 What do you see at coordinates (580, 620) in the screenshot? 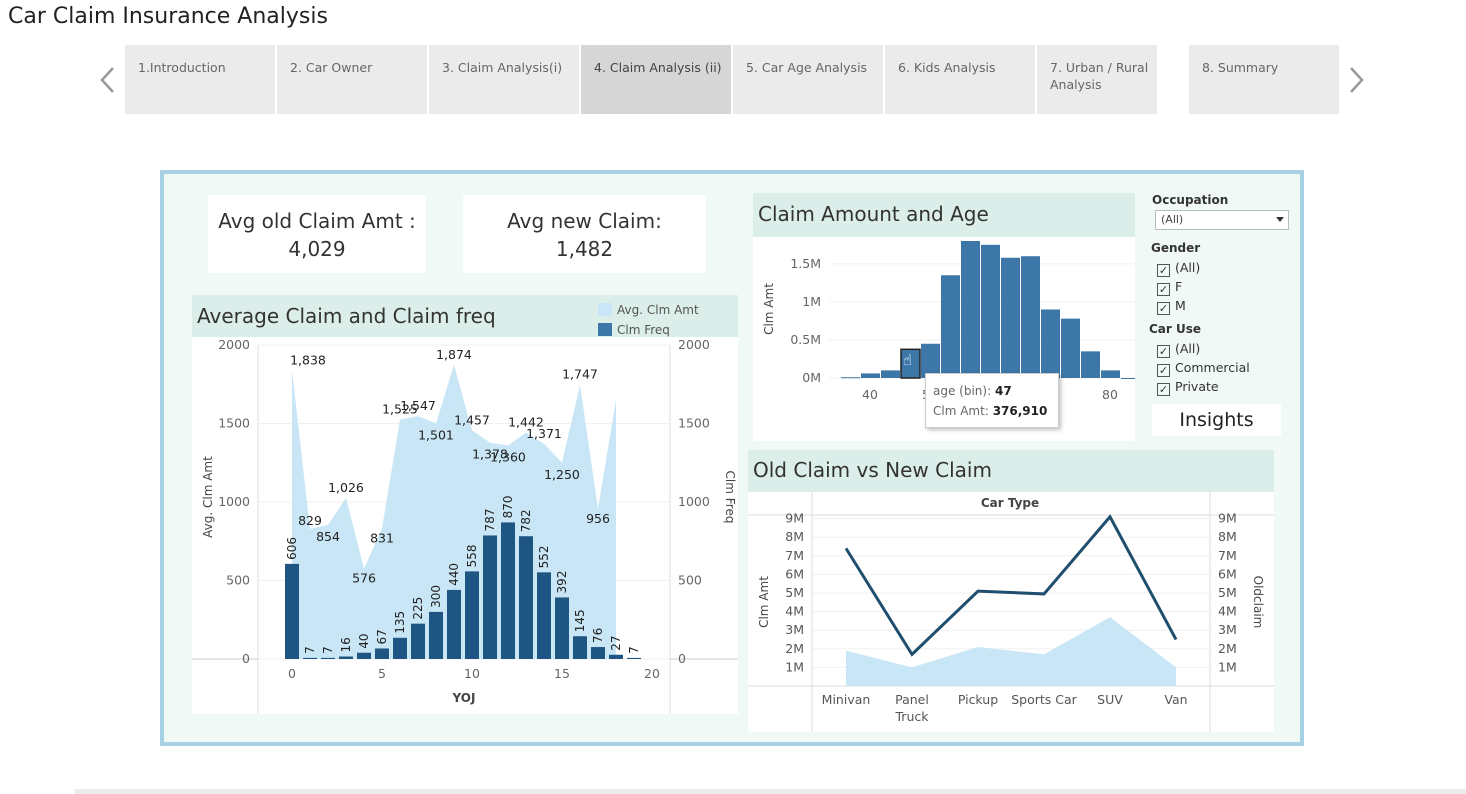
I see `chart1-bar-label: 145` at bounding box center [580, 620].